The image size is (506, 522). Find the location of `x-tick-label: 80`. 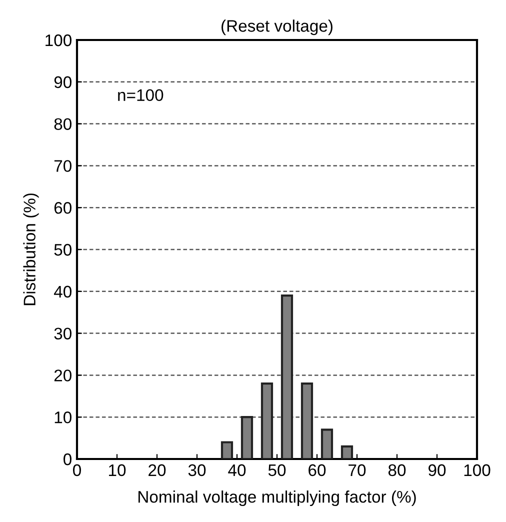

x-tick-label: 80 is located at coordinates (397, 470).